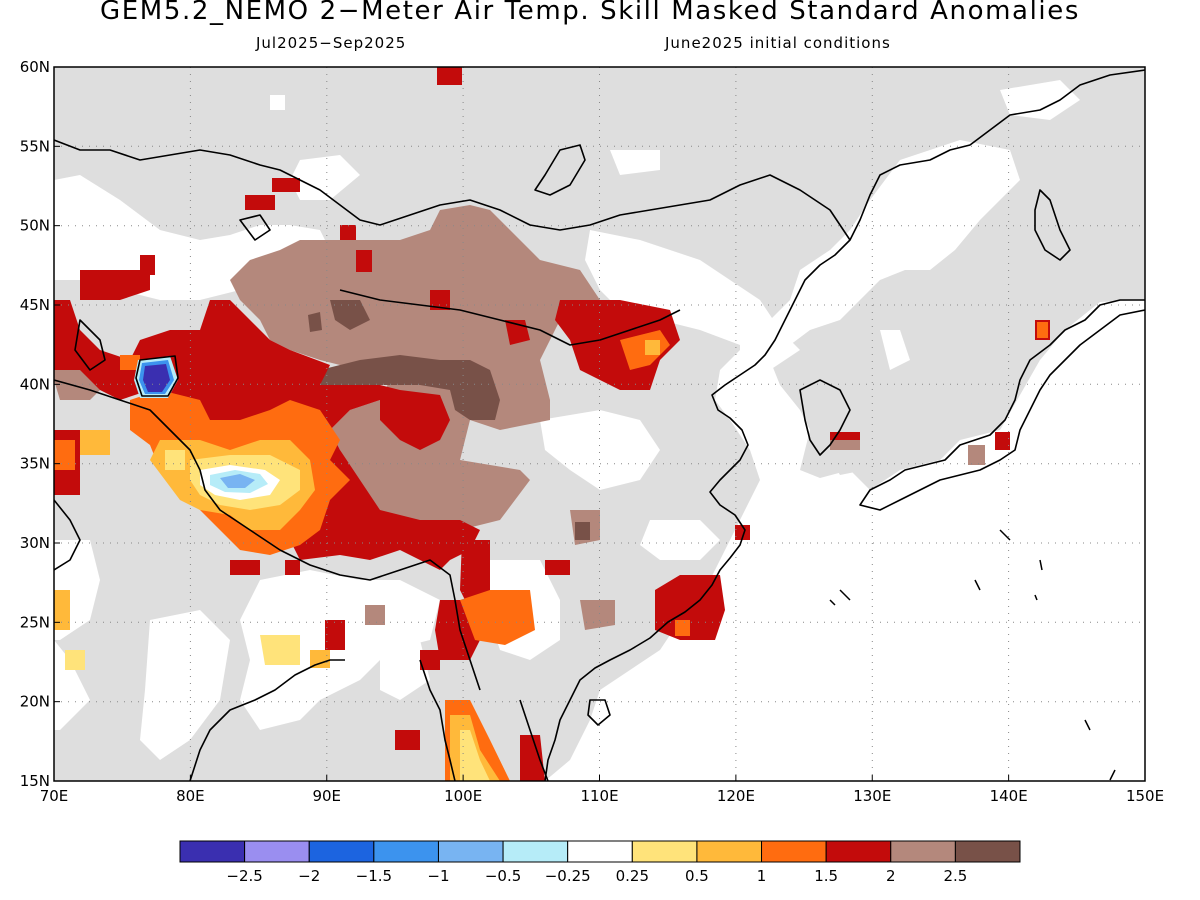  I want to click on longitude-label: 140E, so click(1009, 796).